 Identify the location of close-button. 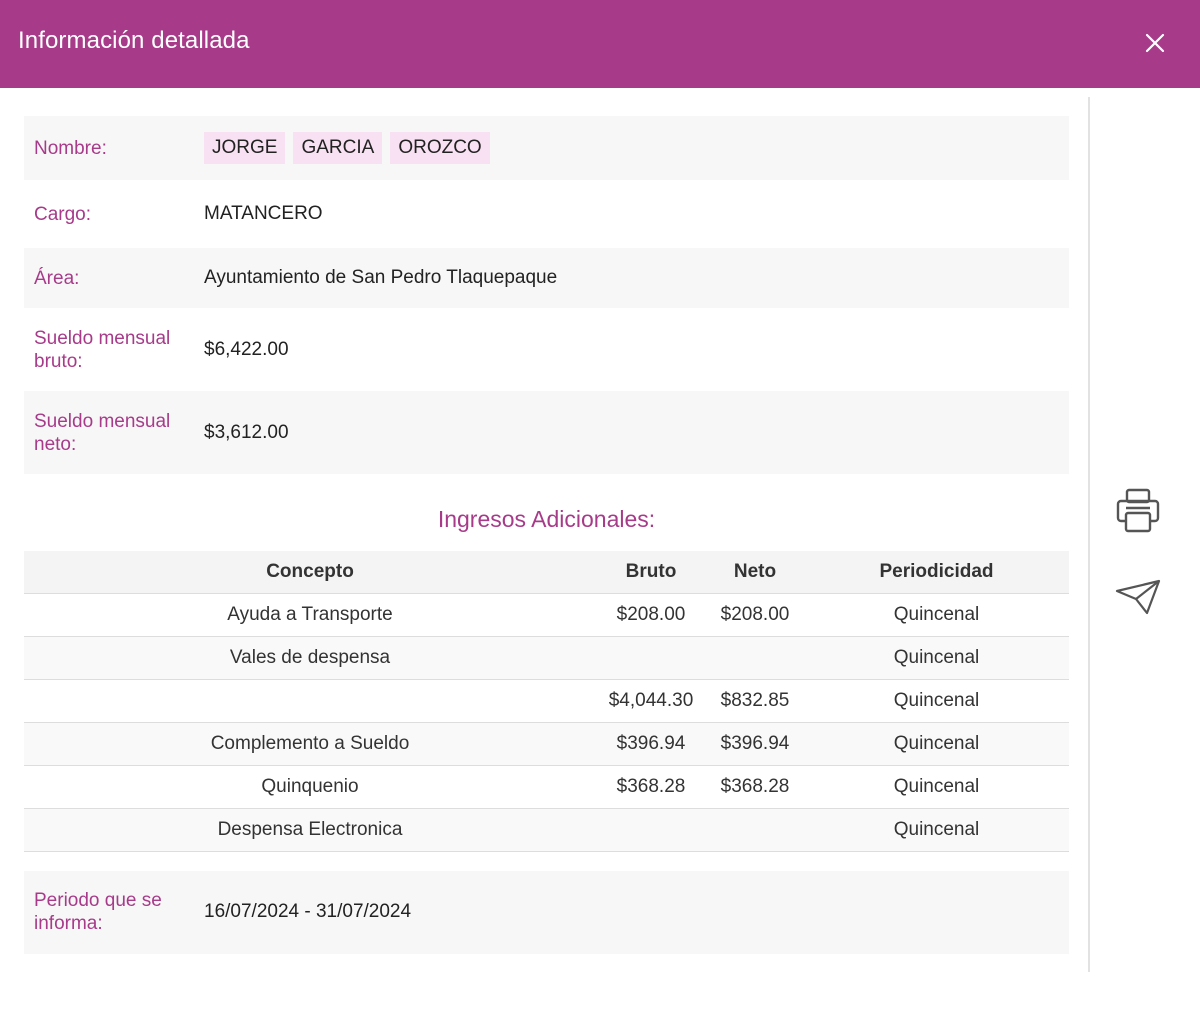
(1155, 43).